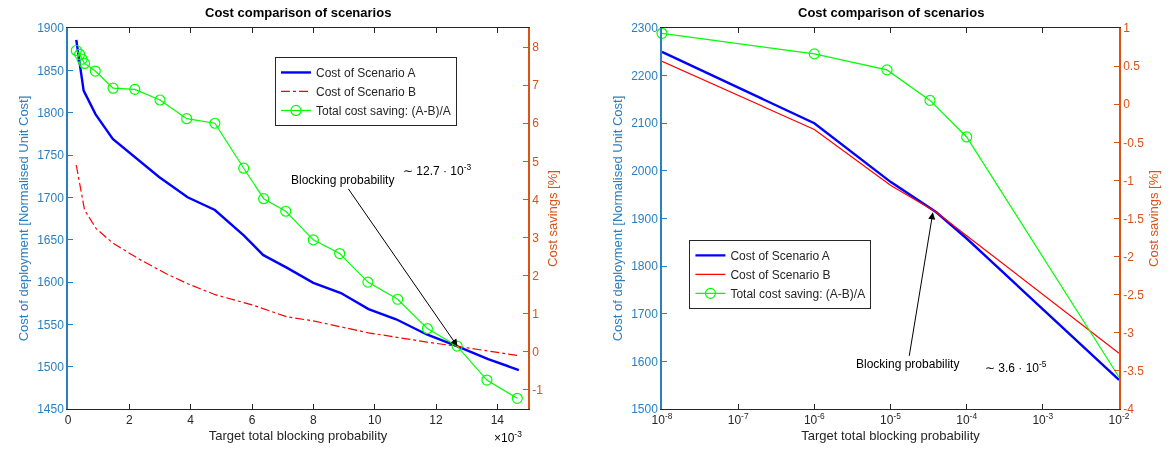 This screenshot has width=1174, height=458. What do you see at coordinates (1134, 142) in the screenshot?
I see `y2-tick-label: -0.5` at bounding box center [1134, 142].